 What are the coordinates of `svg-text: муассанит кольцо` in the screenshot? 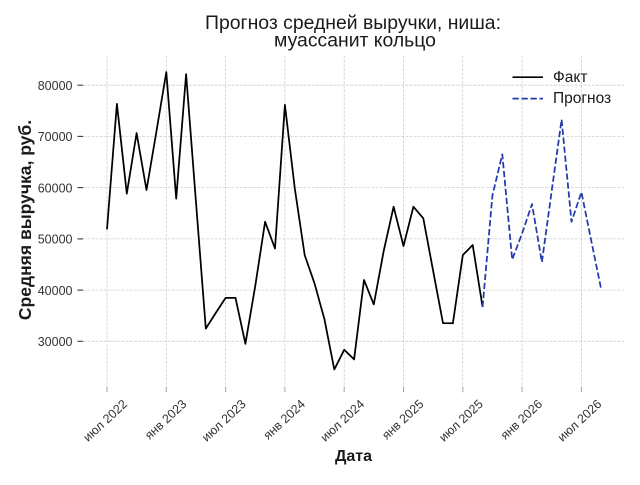 It's located at (355, 41).